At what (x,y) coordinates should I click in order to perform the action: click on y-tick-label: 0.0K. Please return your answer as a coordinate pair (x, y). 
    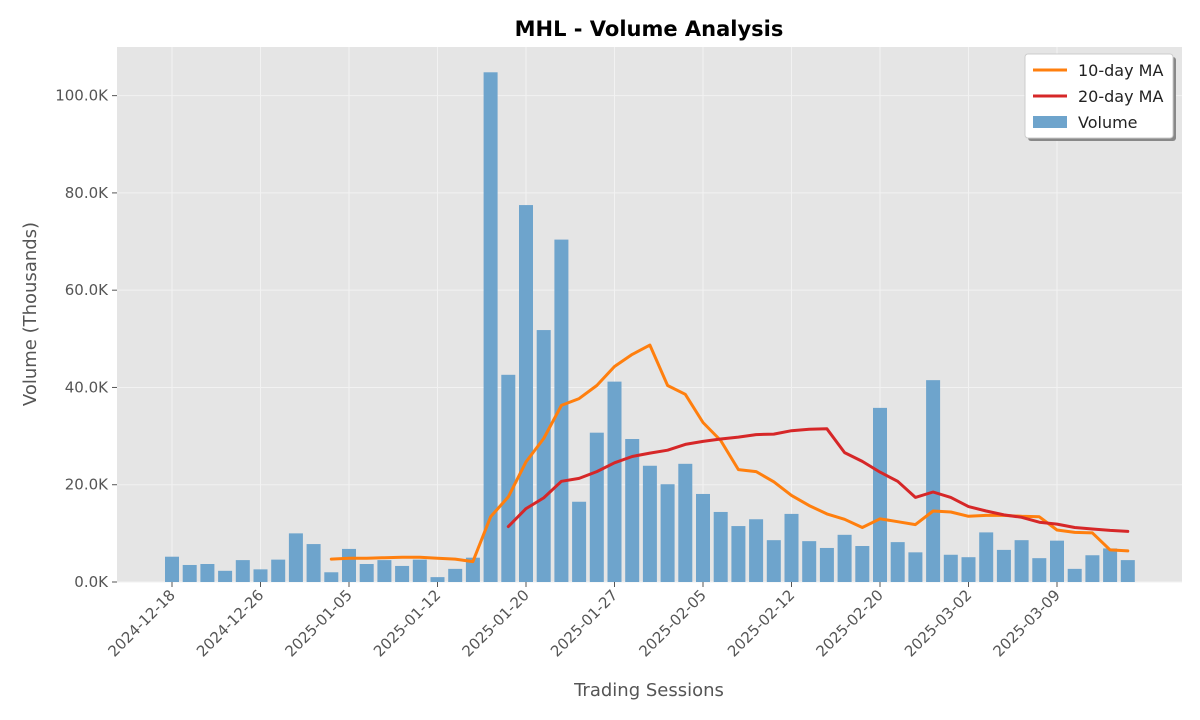
    Looking at the image, I should click on (91, 582).